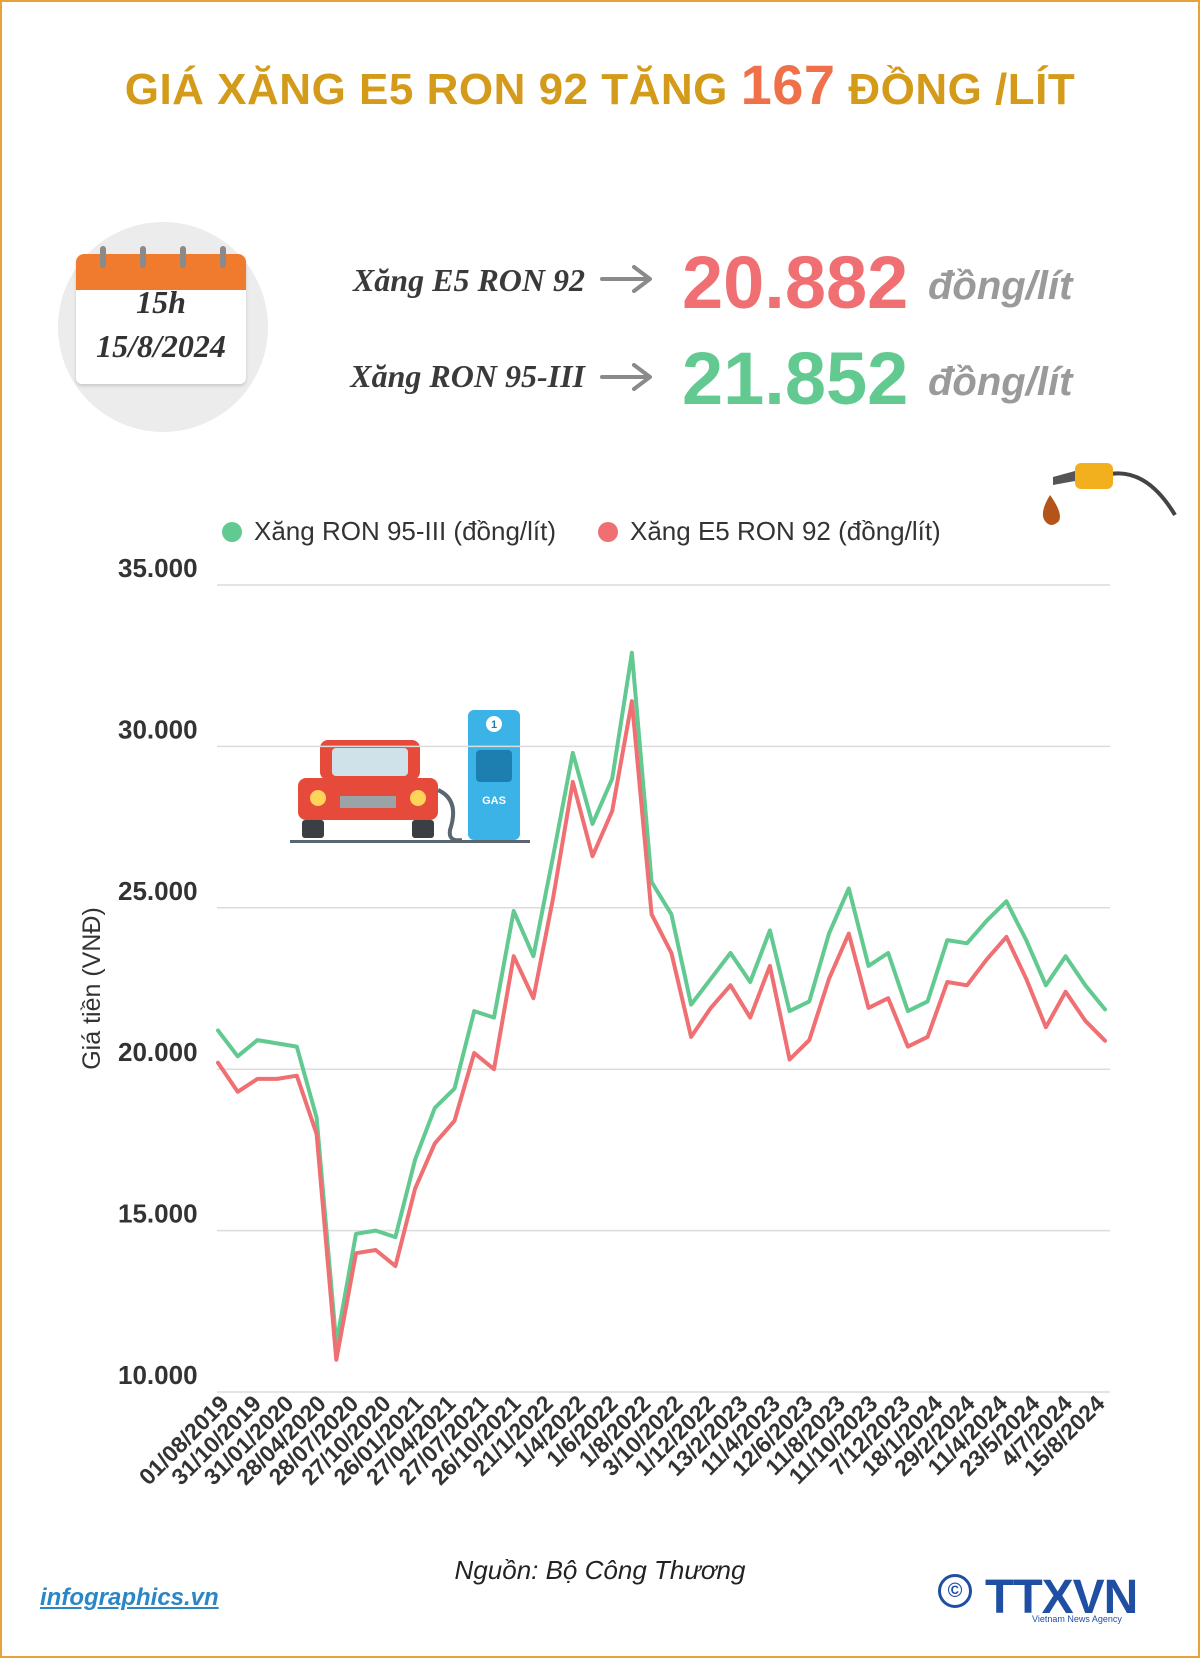  What do you see at coordinates (795, 282) in the screenshot?
I see `price-e5: 20.882` at bounding box center [795, 282].